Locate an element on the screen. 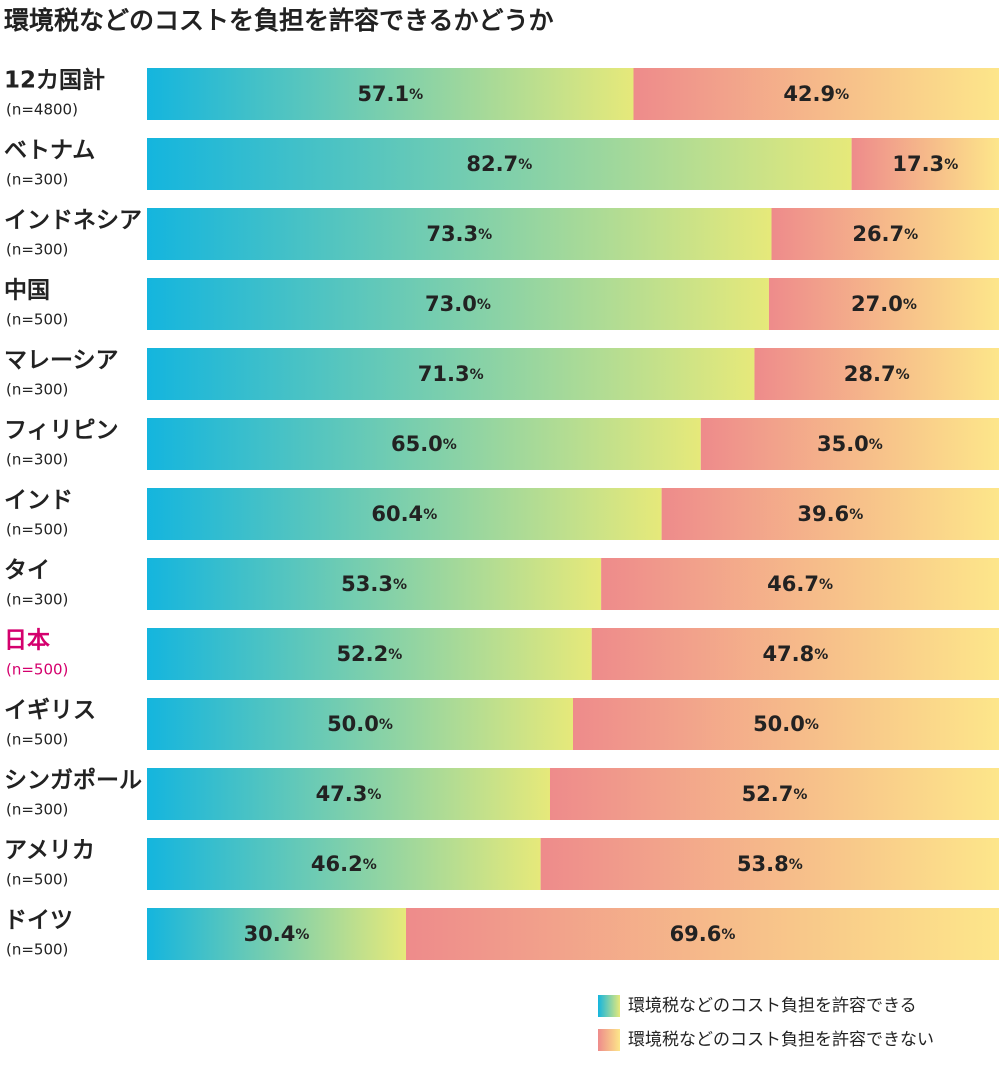 Image resolution: width=1000 pixels, height=1065 pixels. value-label: 69.6% is located at coordinates (703, 934).